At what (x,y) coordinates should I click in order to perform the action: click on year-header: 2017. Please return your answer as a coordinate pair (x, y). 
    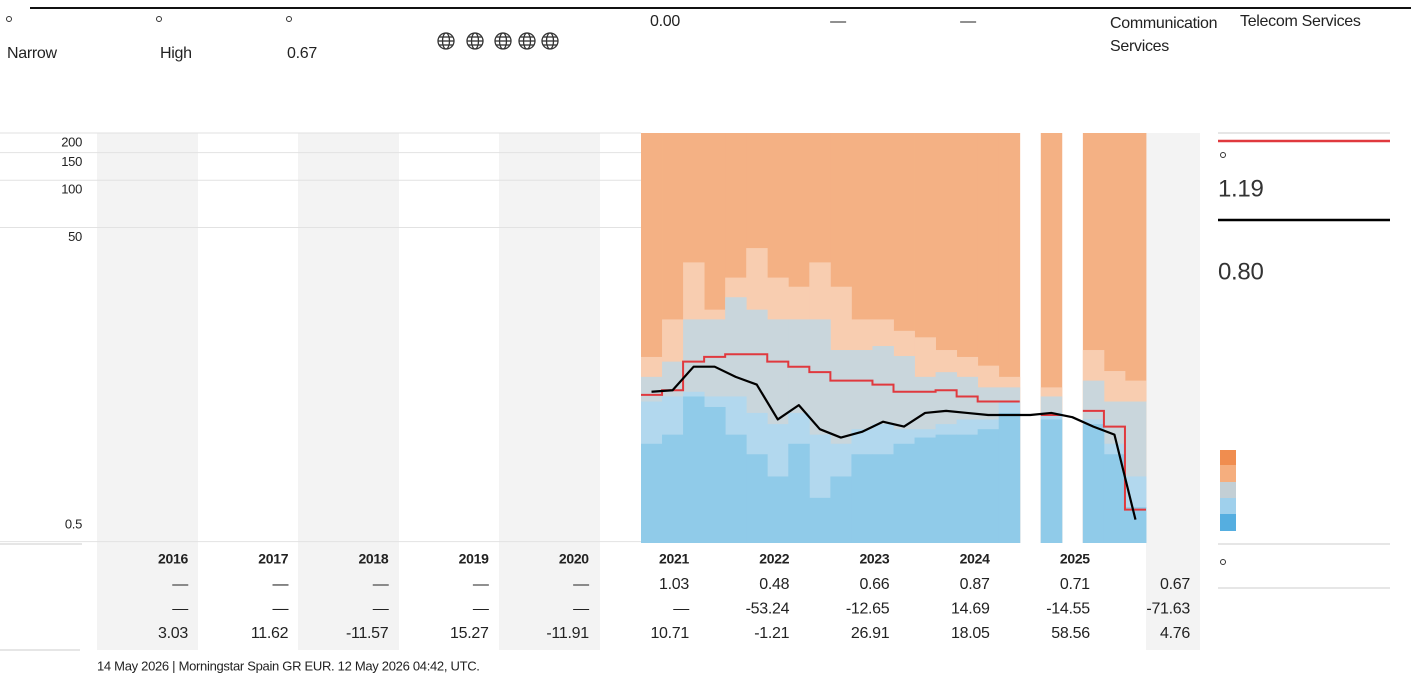
    Looking at the image, I should click on (273, 559).